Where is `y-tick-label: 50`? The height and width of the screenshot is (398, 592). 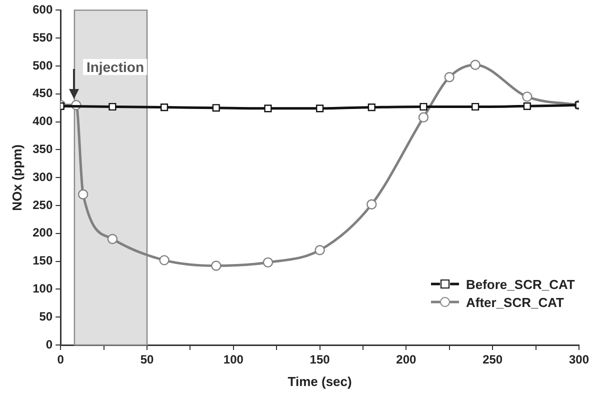 y-tick-label: 50 is located at coordinates (46, 316).